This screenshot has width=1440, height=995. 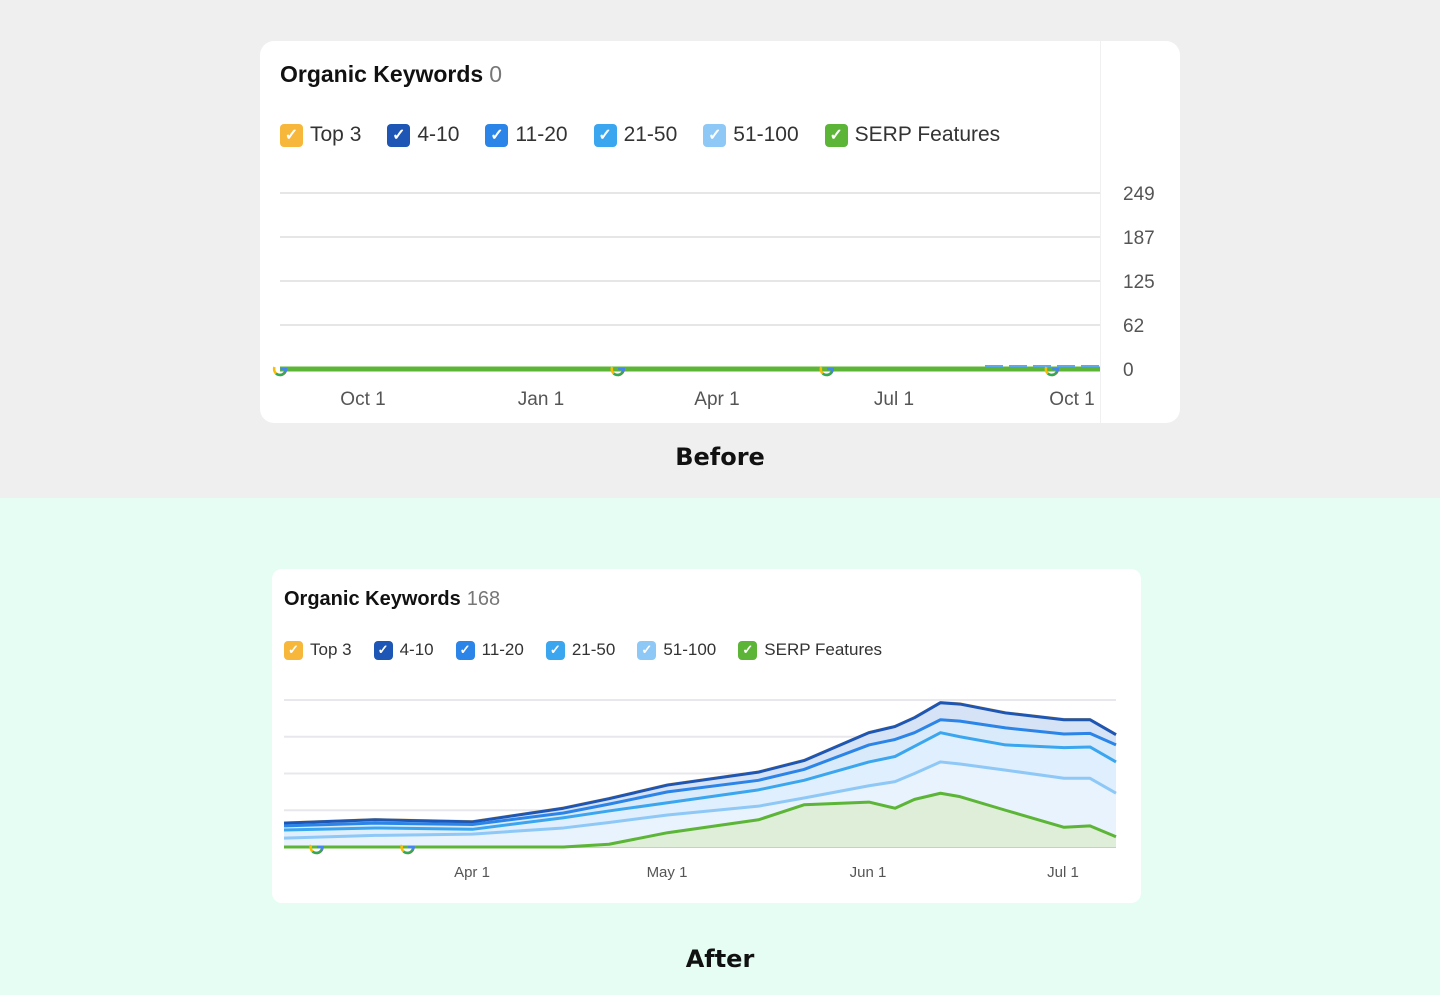 What do you see at coordinates (1139, 282) in the screenshot?
I see `y-tick-label: 125` at bounding box center [1139, 282].